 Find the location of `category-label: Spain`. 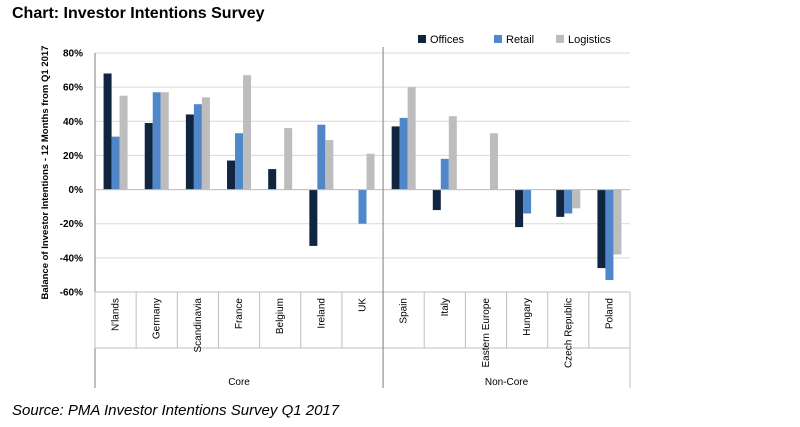

category-label: Spain is located at coordinates (404, 311).